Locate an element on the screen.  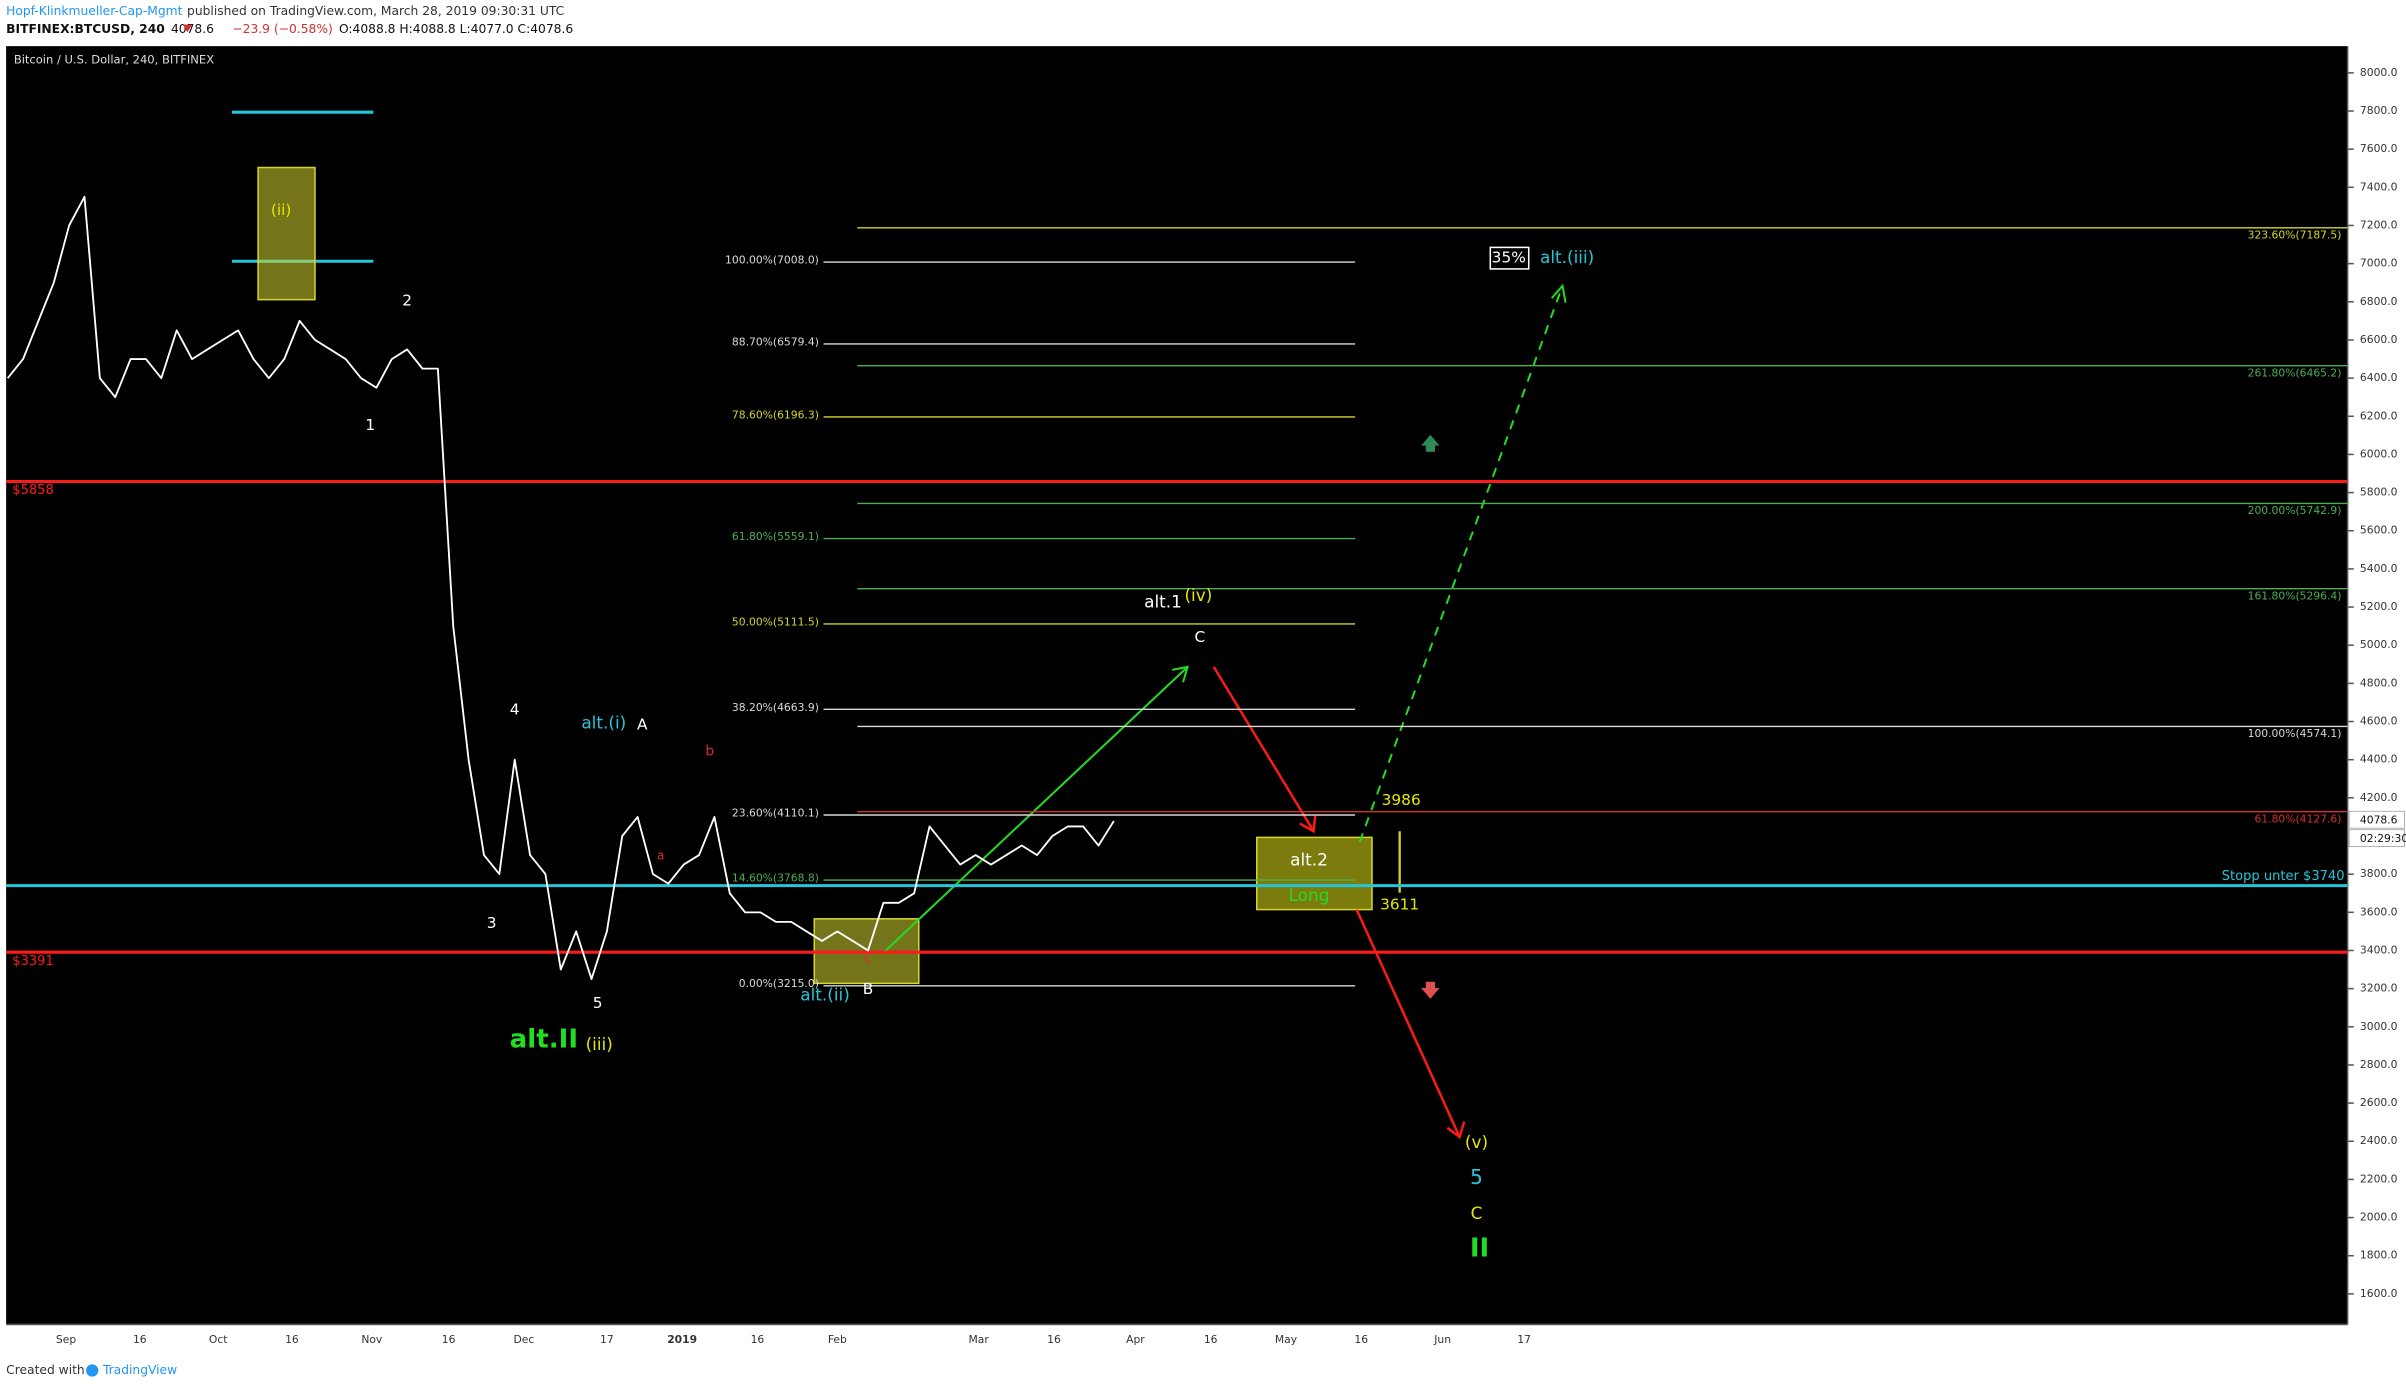
y-tick-label: 2200.0 is located at coordinates (2379, 1178).